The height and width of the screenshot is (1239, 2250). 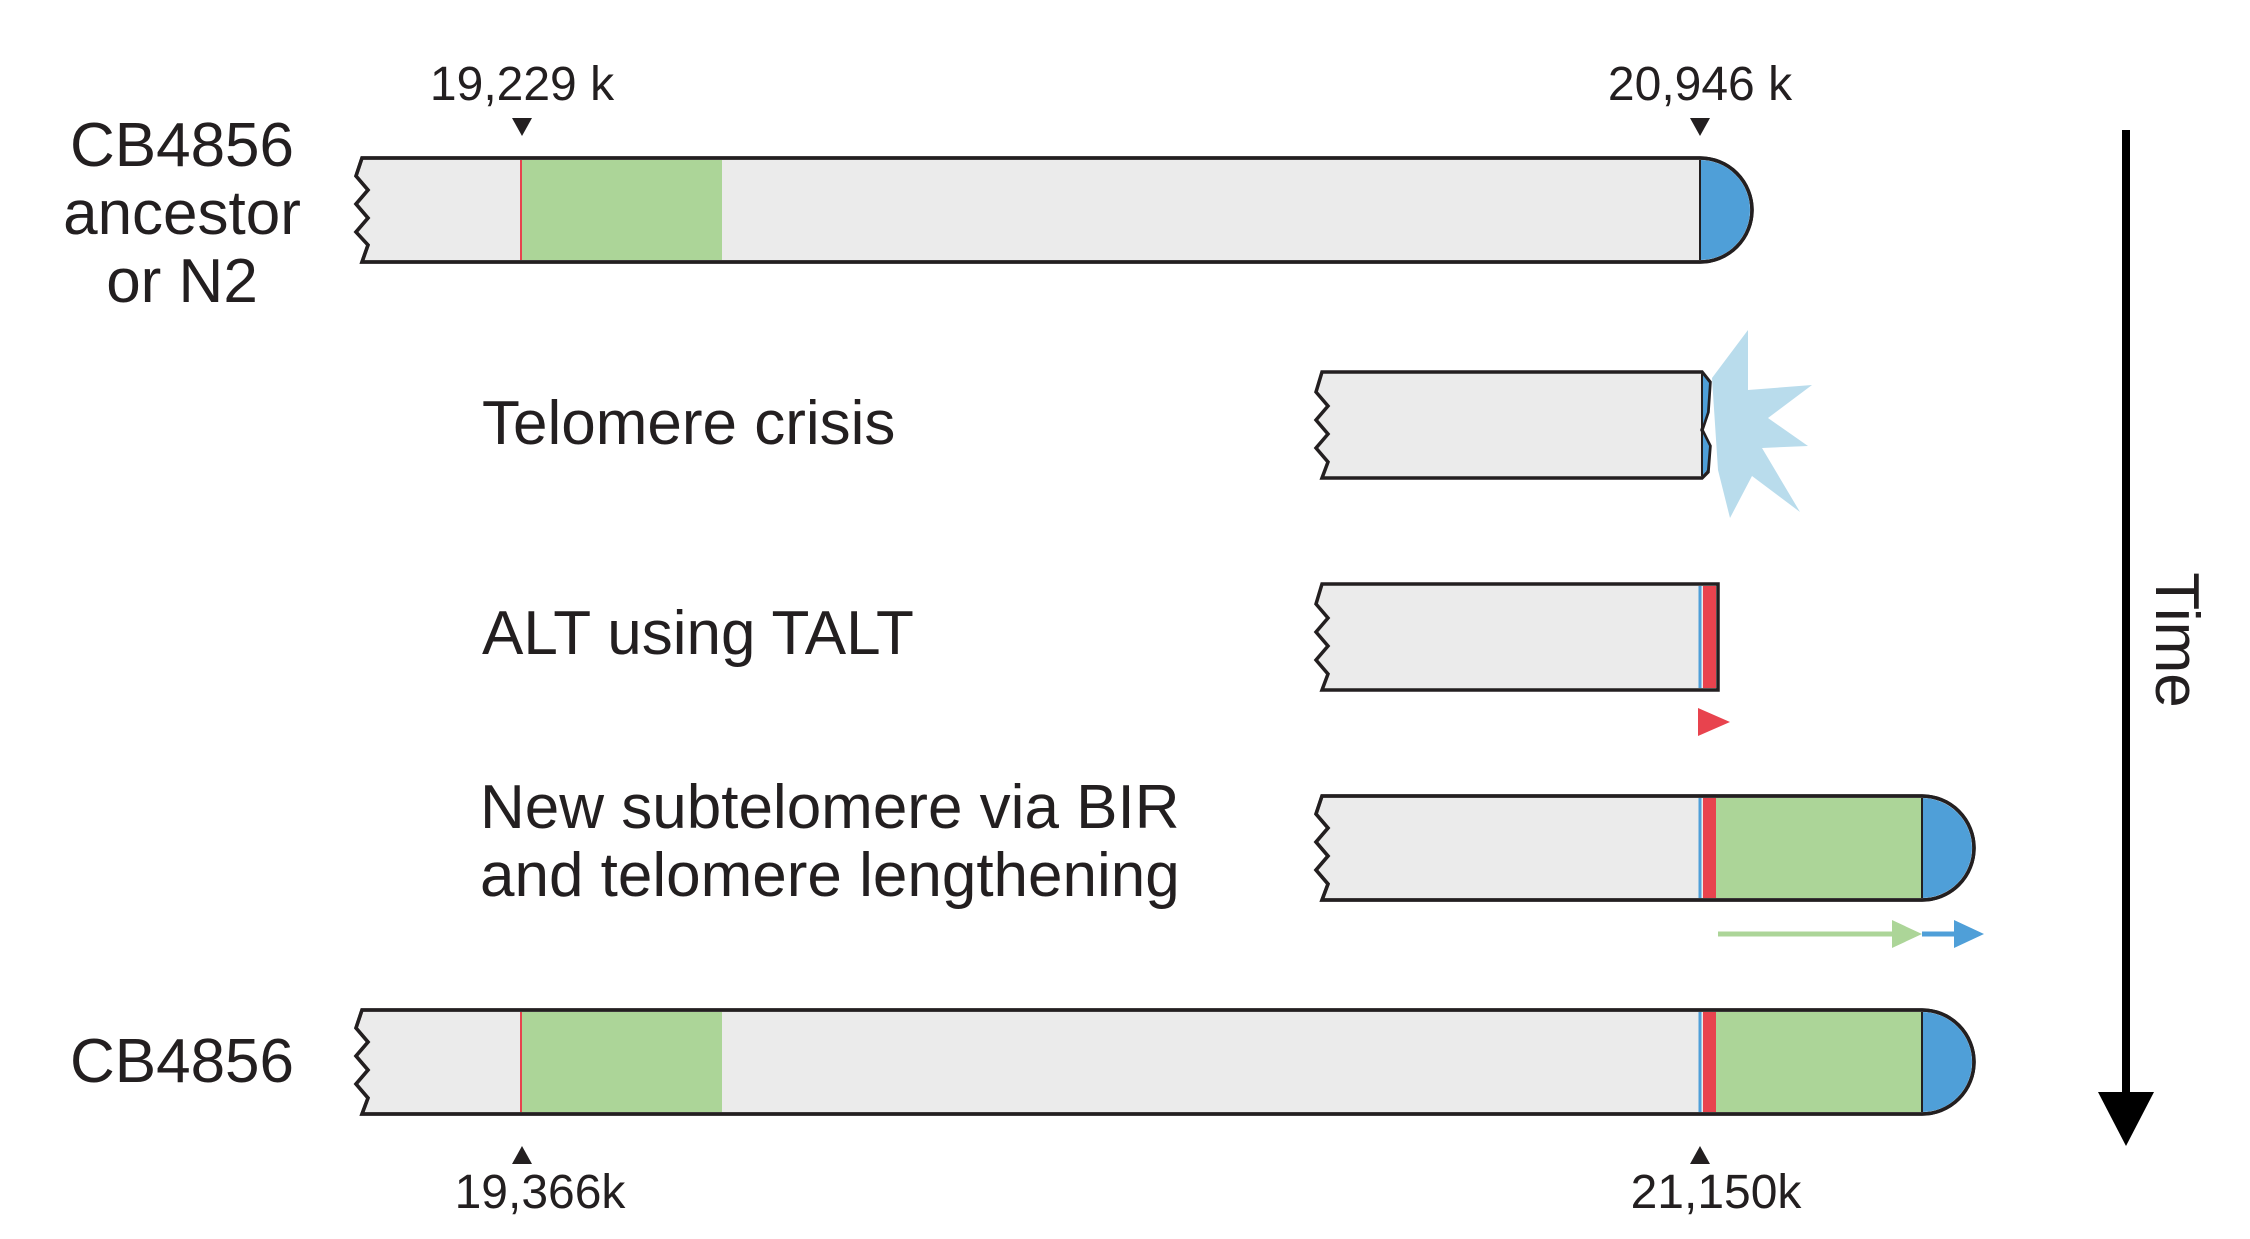 I want to click on label-time: Time, so click(x=2176, y=639).